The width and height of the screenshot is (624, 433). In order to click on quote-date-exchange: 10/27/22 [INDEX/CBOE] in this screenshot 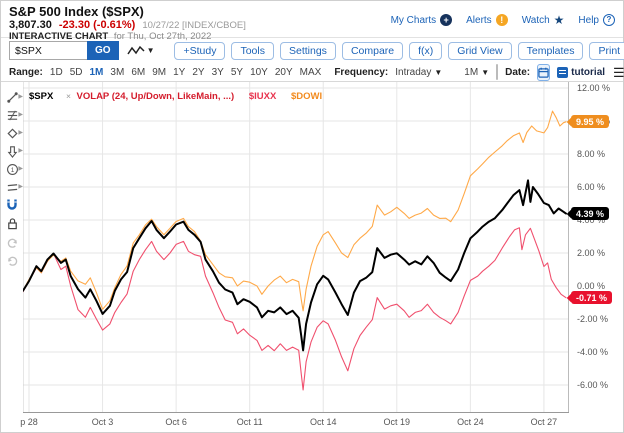, I will do `click(194, 25)`.